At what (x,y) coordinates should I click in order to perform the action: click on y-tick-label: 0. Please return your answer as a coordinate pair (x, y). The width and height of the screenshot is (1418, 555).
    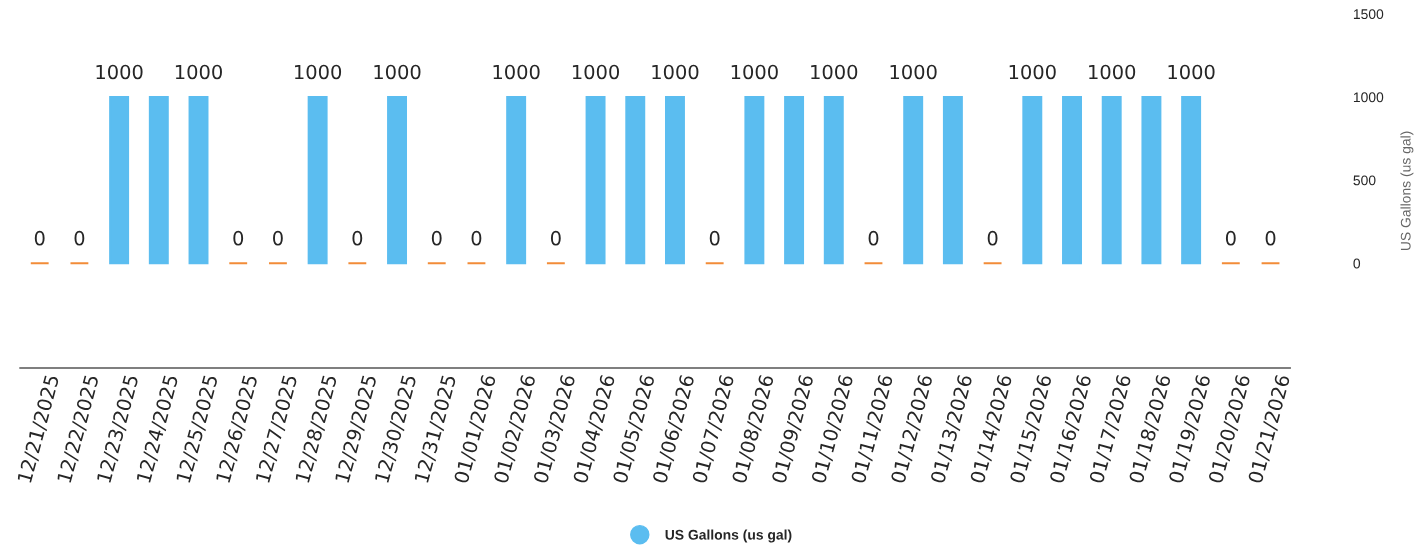
    Looking at the image, I should click on (1357, 263).